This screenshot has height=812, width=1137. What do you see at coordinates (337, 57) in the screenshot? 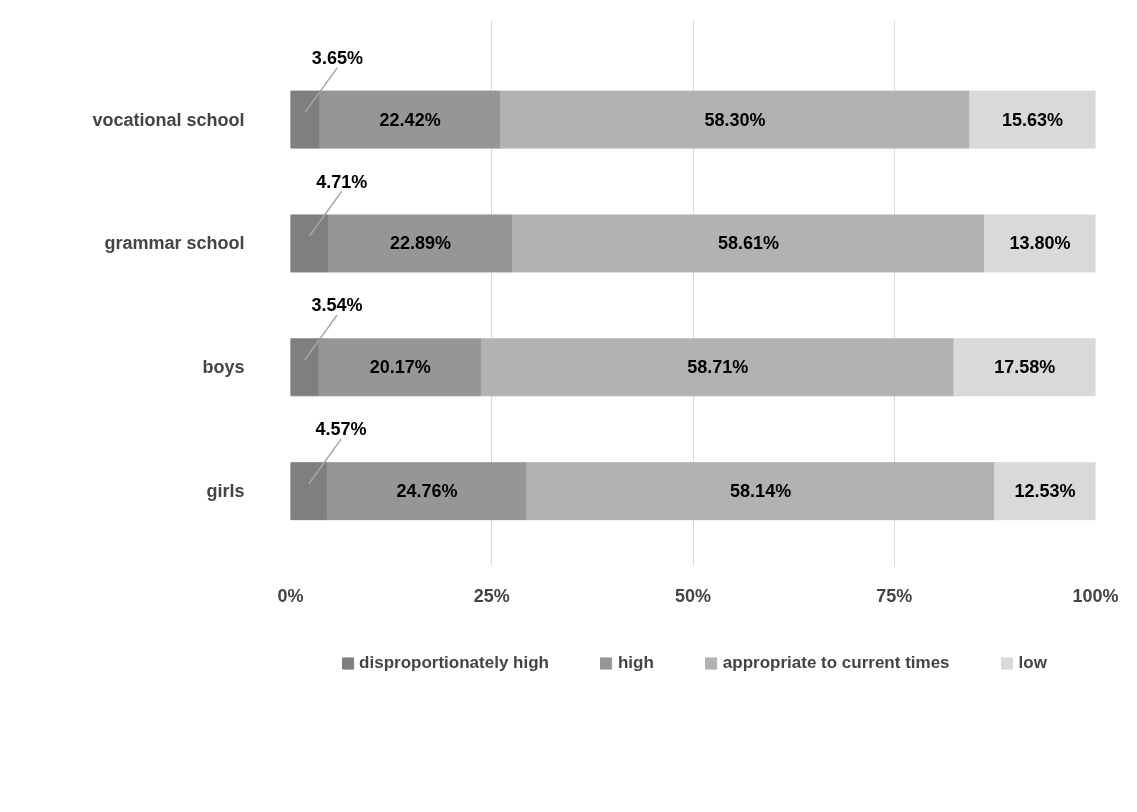
I see `data-label: 3.65%` at bounding box center [337, 57].